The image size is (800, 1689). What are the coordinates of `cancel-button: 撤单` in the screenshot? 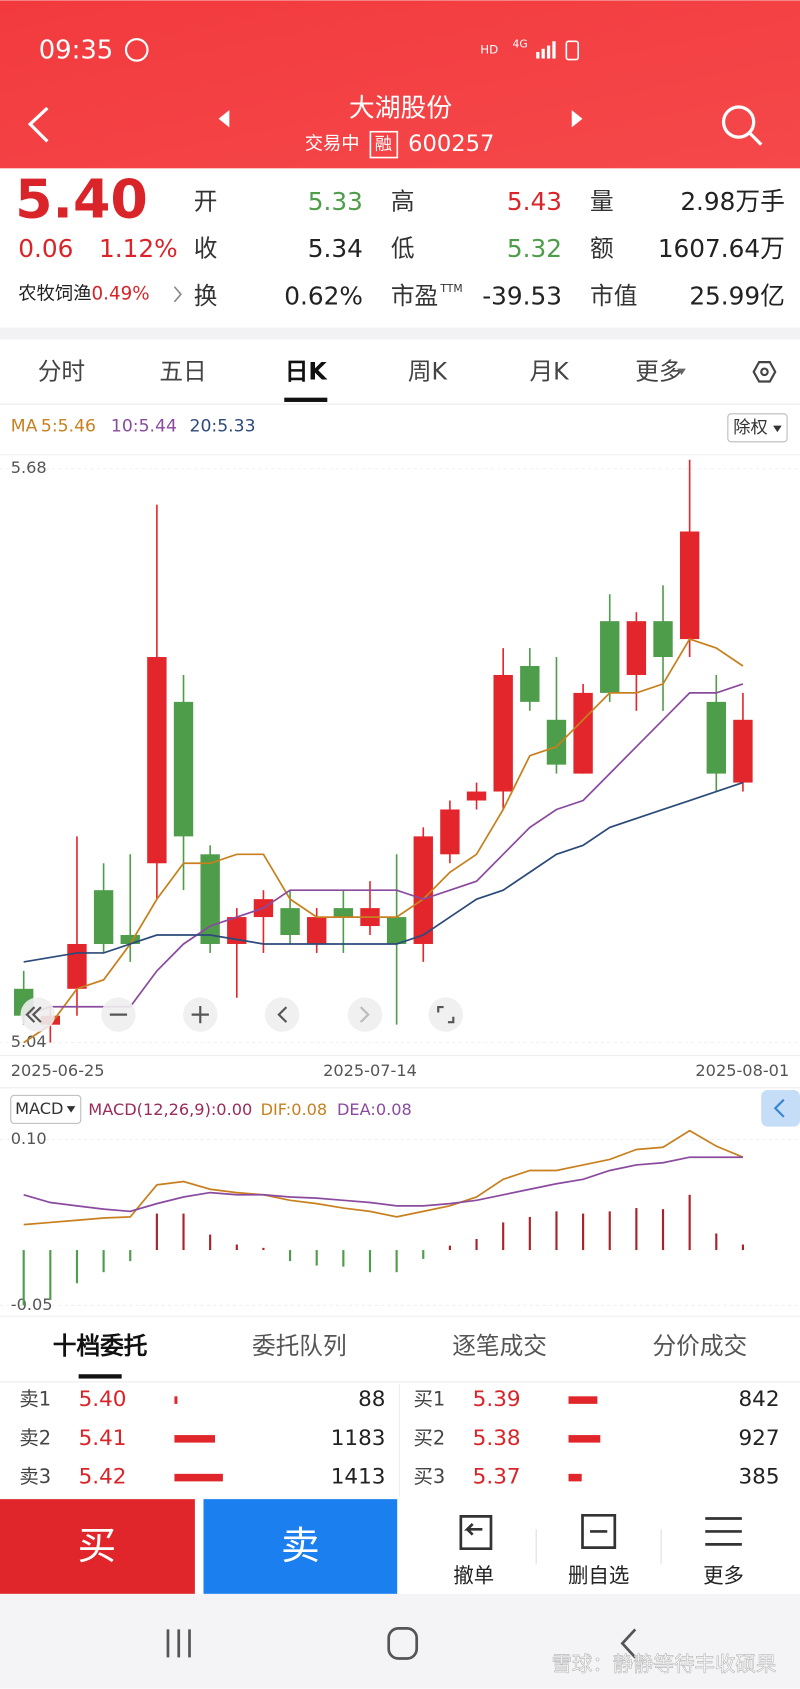 It's located at (473, 1576).